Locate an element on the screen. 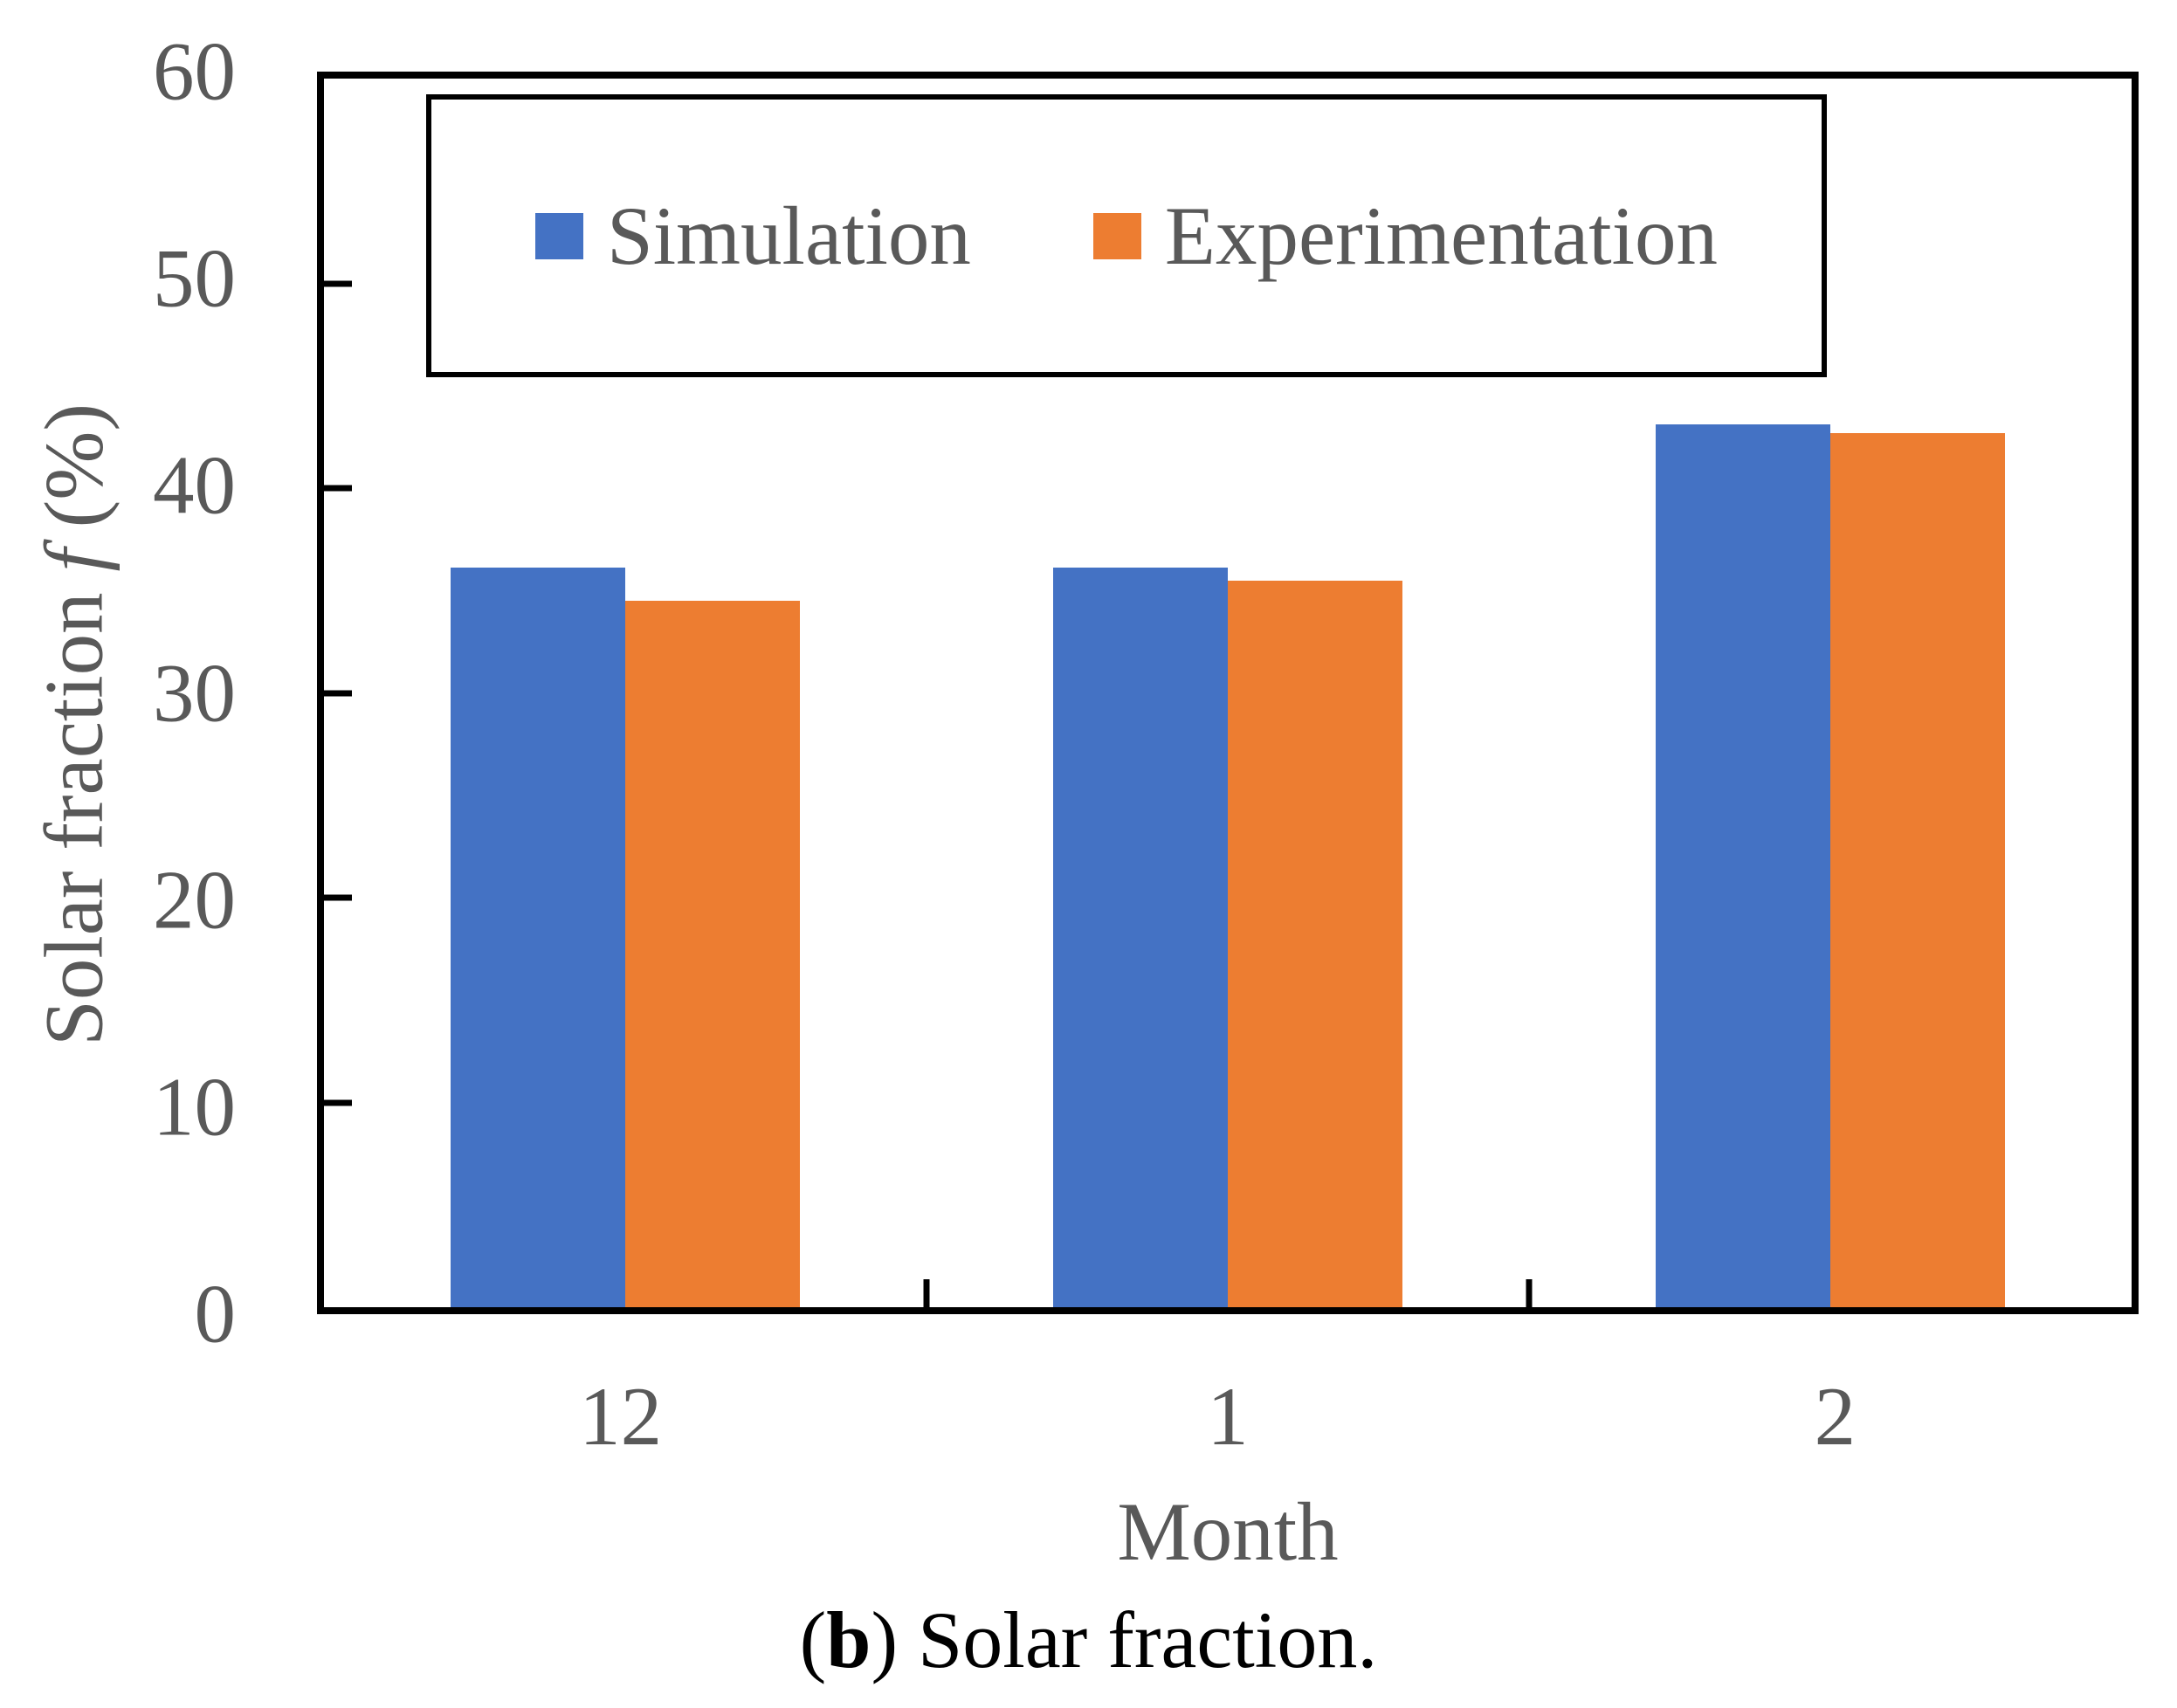  legend-item-simulation: Simulation is located at coordinates (752, 236).